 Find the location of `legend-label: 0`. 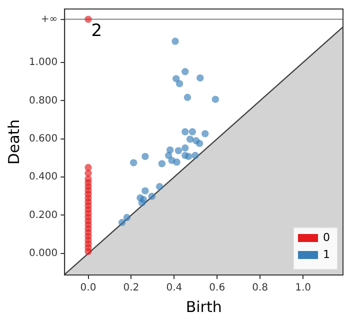

legend-label: 0 is located at coordinates (326, 237).